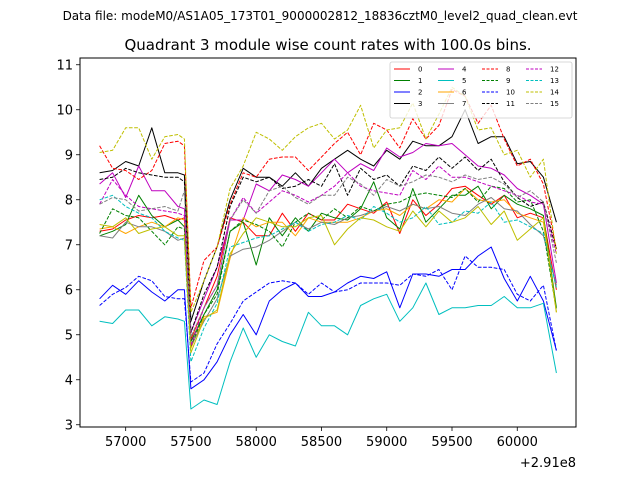 The width and height of the screenshot is (640, 480). I want to click on legend-label-4: 4, so click(464, 70).